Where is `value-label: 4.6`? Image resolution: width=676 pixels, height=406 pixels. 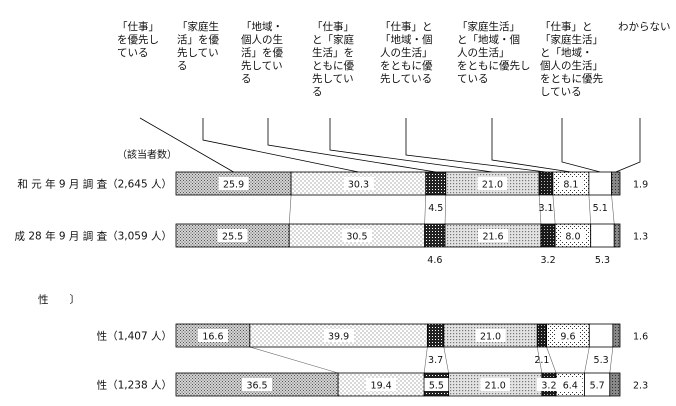
value-label: 4.6 is located at coordinates (434, 260).